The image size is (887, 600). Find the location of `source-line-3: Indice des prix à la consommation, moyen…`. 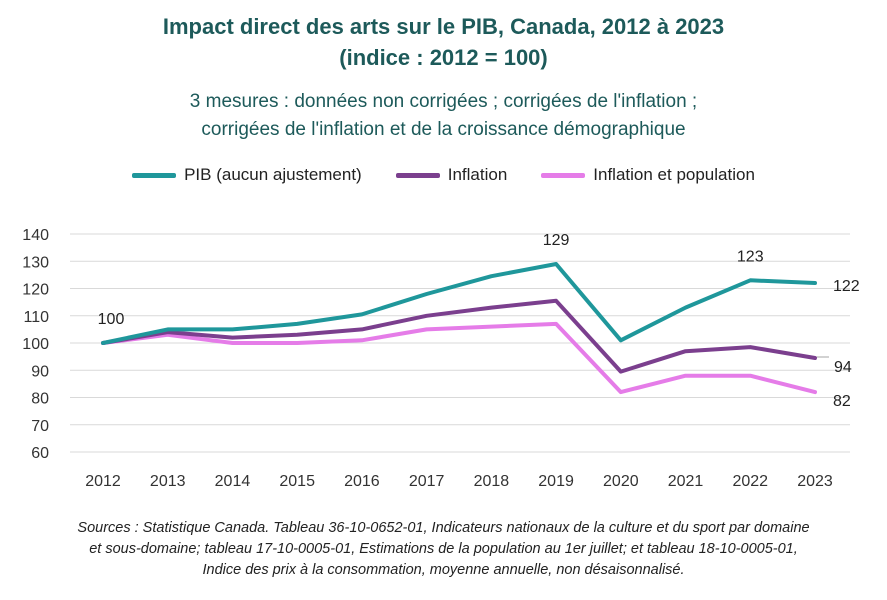

source-line-3: Indice des prix à la consommation, moyen… is located at coordinates (443, 570).